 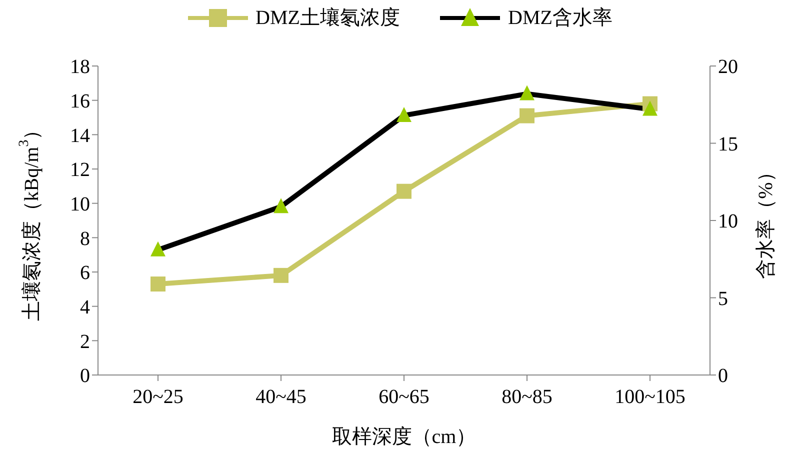 I want to click on y-tick-label: 18, so click(x=80, y=67).